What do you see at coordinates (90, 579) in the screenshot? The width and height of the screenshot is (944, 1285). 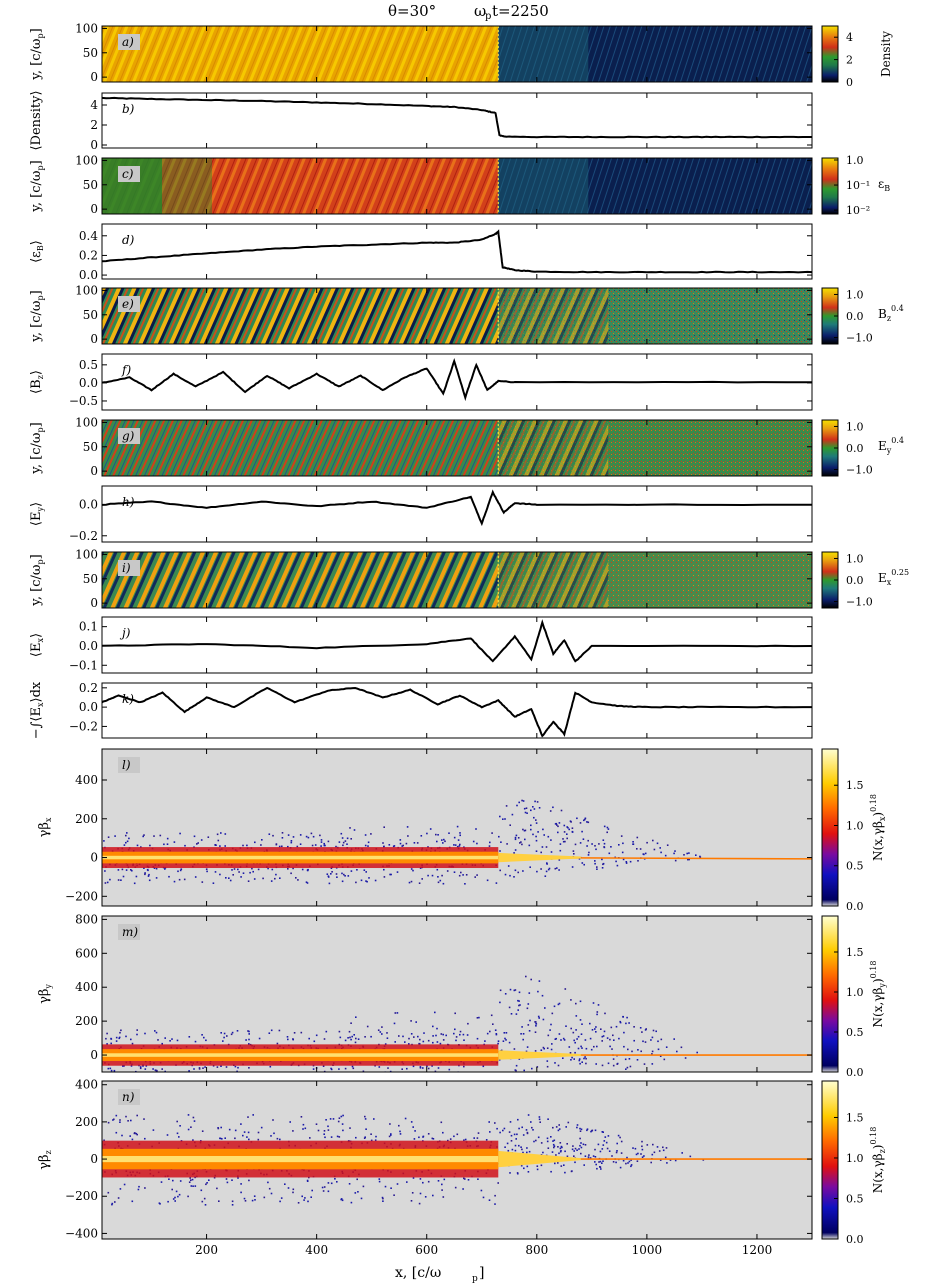 I see `y-tick-label: 50` at bounding box center [90, 579].